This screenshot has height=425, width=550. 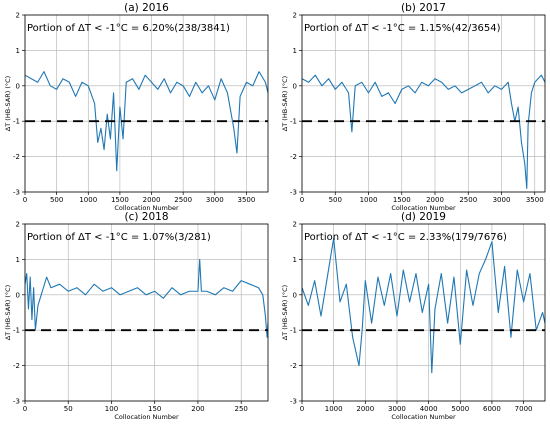 What do you see at coordinates (197, 409) in the screenshot?
I see `x-tick-label: 200` at bounding box center [197, 409].